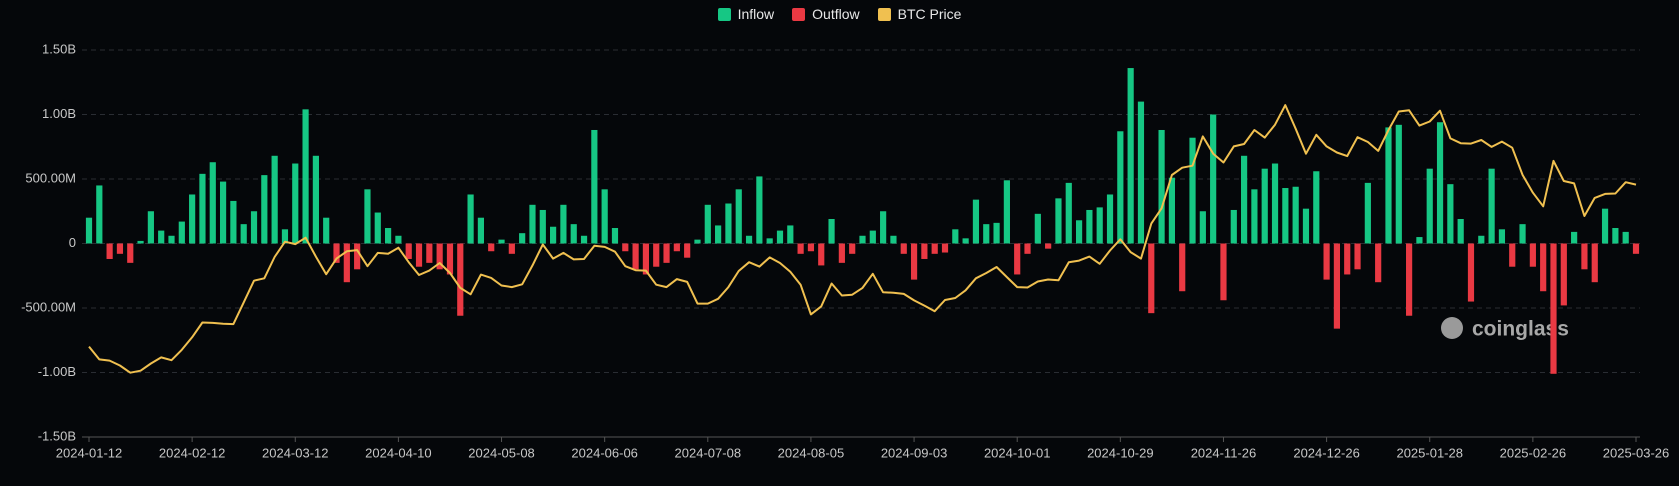  What do you see at coordinates (1224, 452) in the screenshot?
I see `x-tick-label: 2024-11-26` at bounding box center [1224, 452].